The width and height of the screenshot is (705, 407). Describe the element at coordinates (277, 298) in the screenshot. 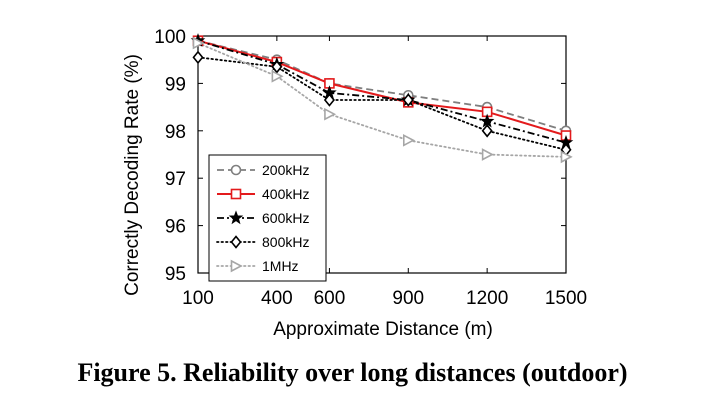

I see `x-tick-label: 400` at that location.